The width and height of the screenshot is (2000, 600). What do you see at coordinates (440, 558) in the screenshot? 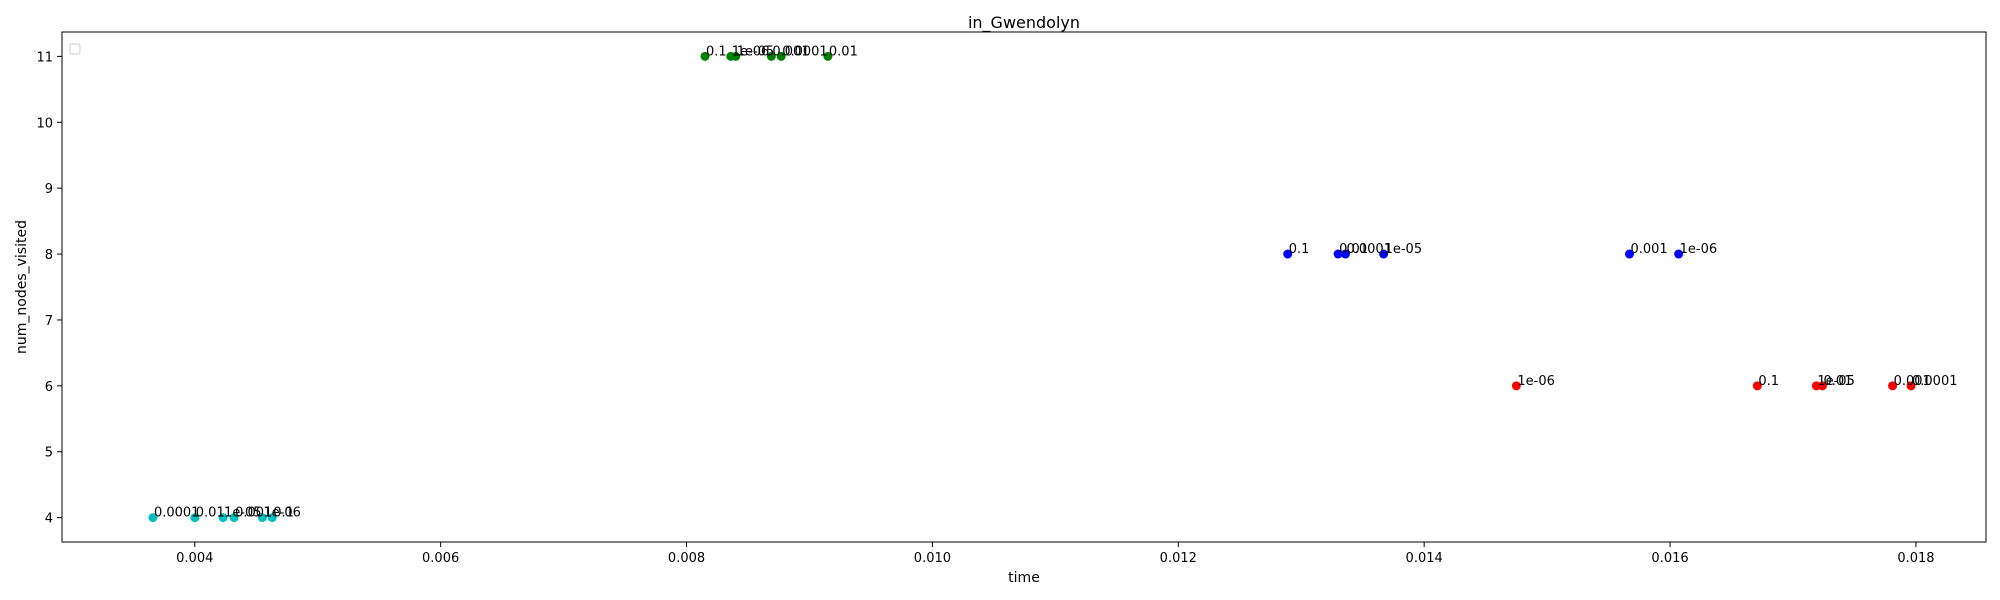
I see `x-tick-label: 0.006` at bounding box center [440, 558].